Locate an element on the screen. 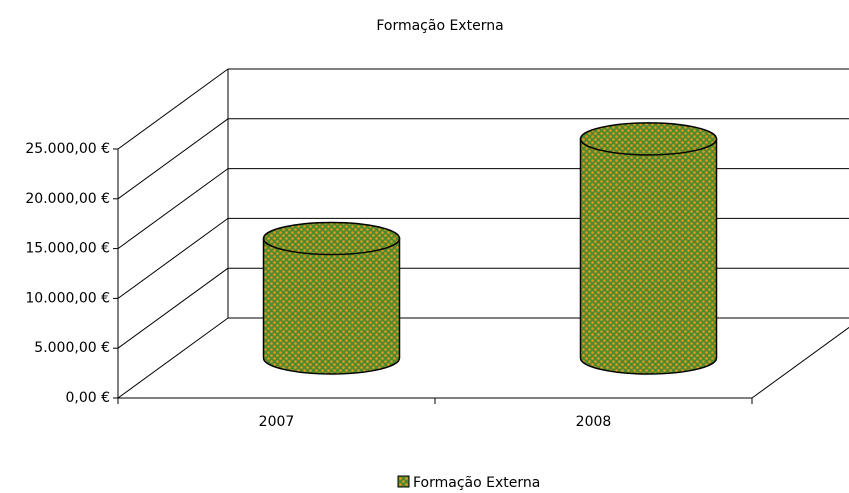 This screenshot has height=493, width=849. y-tick-label: 15.000,00 € is located at coordinates (67, 249).